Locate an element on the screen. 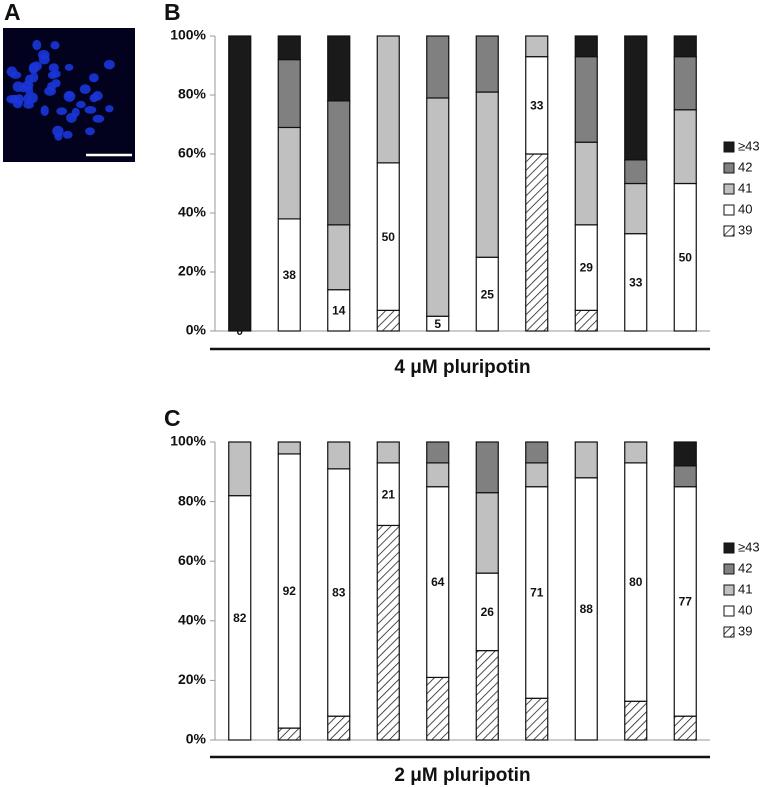 The image size is (761, 787). value-label: 64 is located at coordinates (438, 582).